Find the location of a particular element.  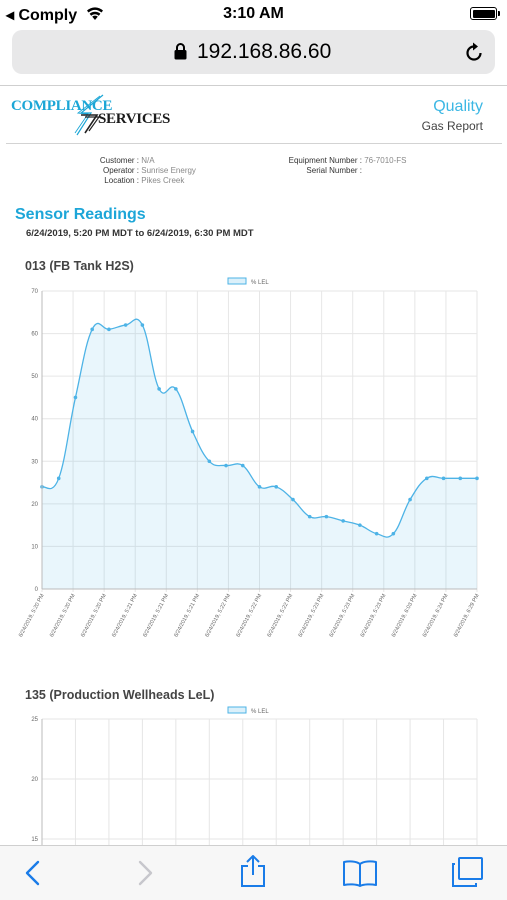

chart-production-wellheads: 15 20 25 % LEL is located at coordinates (254, 775).